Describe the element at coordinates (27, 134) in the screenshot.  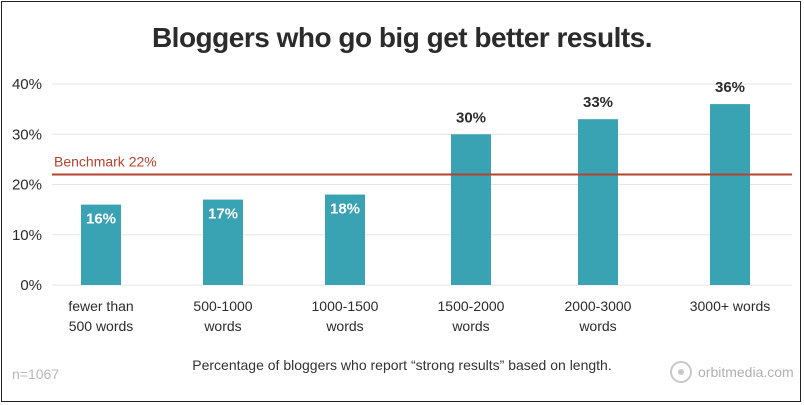
I see `y-tick-label: 30%` at that location.